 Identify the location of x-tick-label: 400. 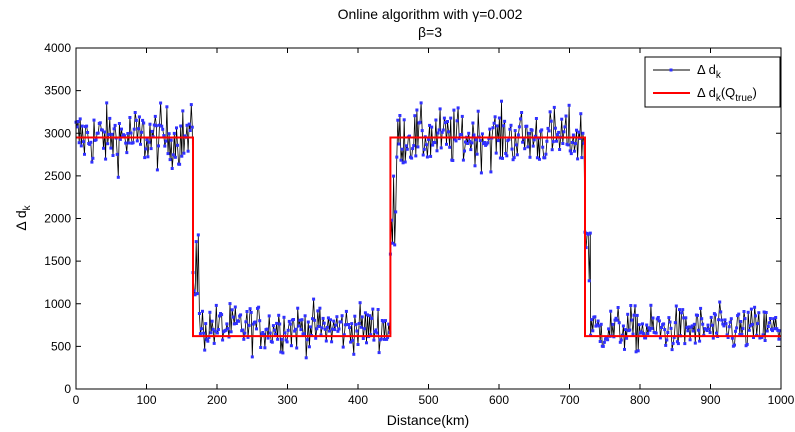
(358, 400).